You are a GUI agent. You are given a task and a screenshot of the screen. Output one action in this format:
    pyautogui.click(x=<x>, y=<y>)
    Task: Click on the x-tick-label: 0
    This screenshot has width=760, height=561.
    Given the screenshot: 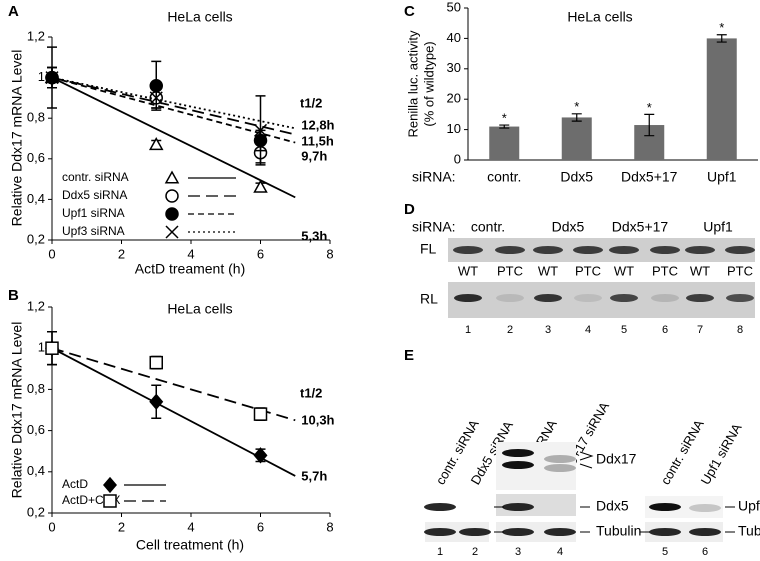 What is the action you would take?
    pyautogui.click(x=51, y=253)
    